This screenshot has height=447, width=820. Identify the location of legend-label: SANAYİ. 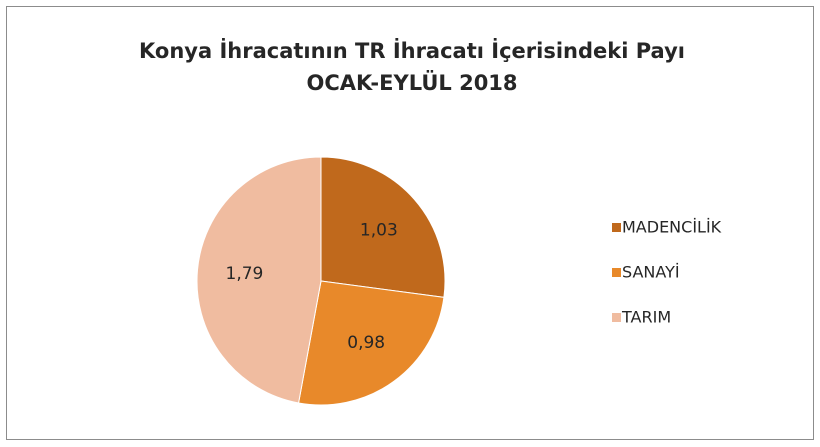
(651, 272).